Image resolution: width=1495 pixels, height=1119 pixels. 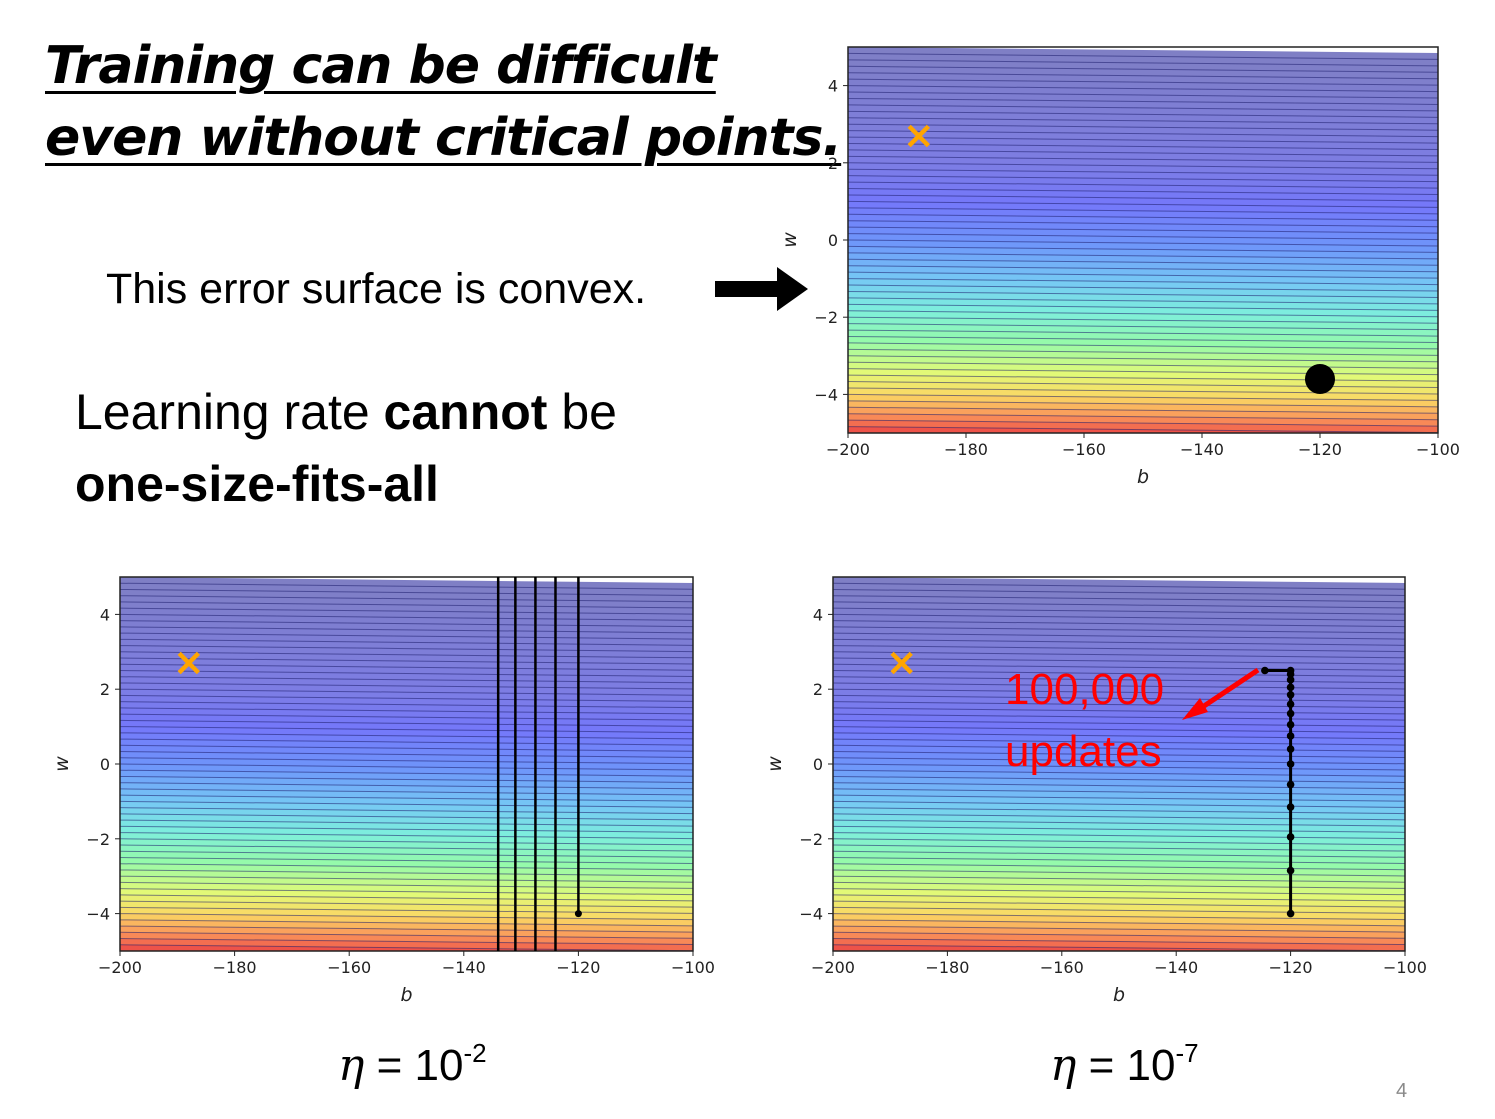 What do you see at coordinates (381, 66) in the screenshot?
I see `slide-title-line-1: Training can be difficult` at bounding box center [381, 66].